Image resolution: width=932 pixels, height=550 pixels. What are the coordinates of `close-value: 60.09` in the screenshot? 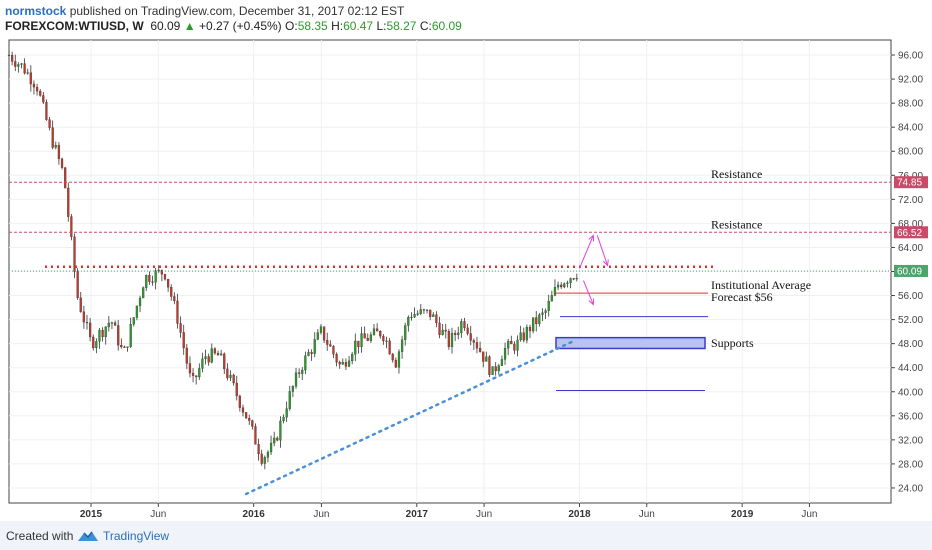 It's located at (446, 26).